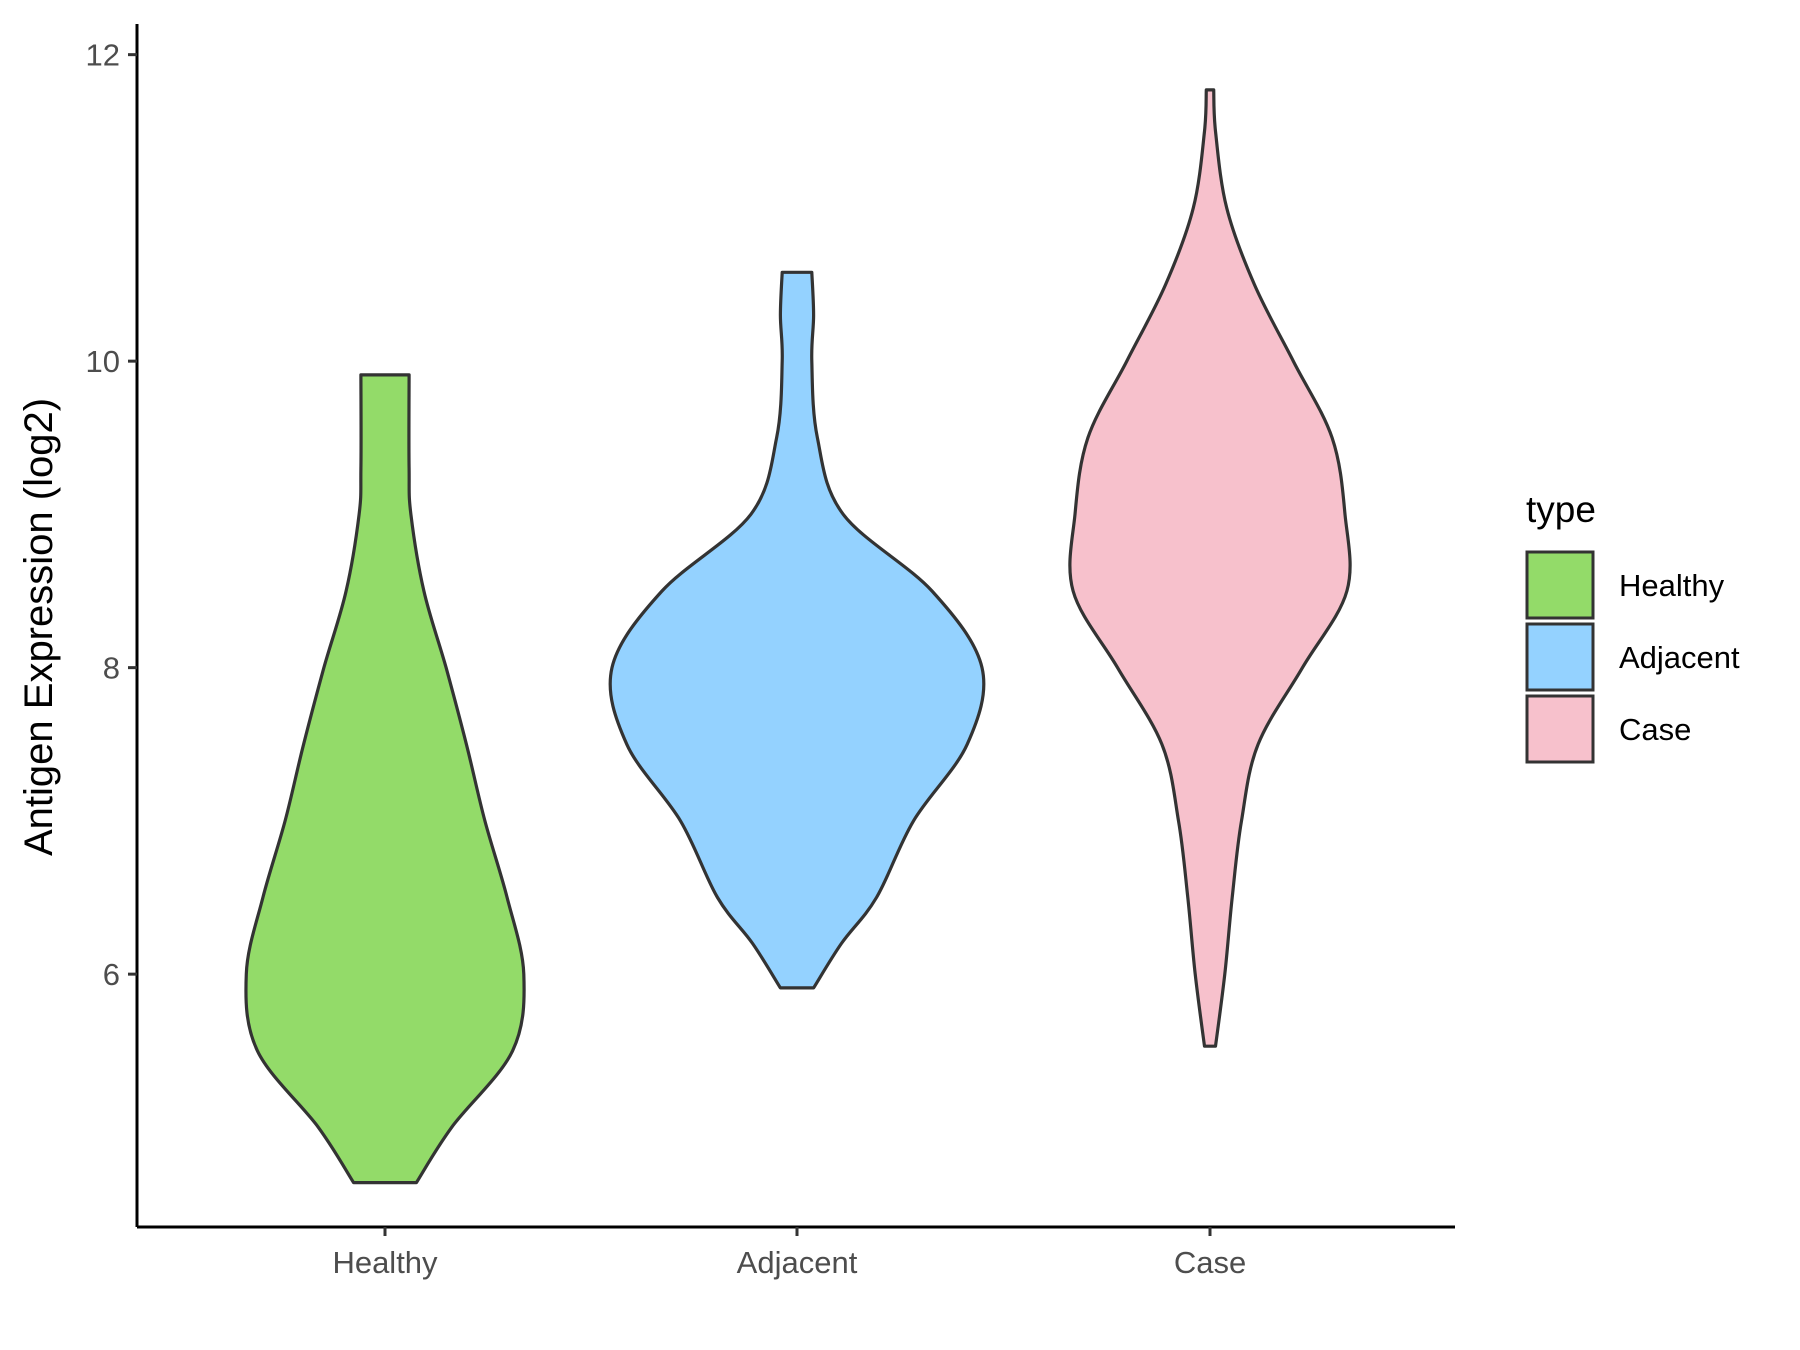 This screenshot has height=1350, width=1800. What do you see at coordinates (111, 515) in the screenshot?
I see `y-axis-ticks: 6 8 10 12` at bounding box center [111, 515].